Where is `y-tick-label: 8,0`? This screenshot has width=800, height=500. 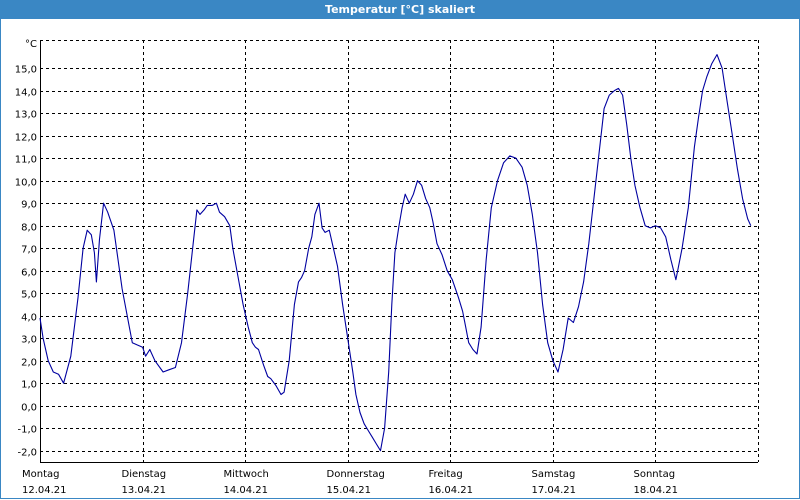
y-tick-label: 8,0 is located at coordinates (29, 228).